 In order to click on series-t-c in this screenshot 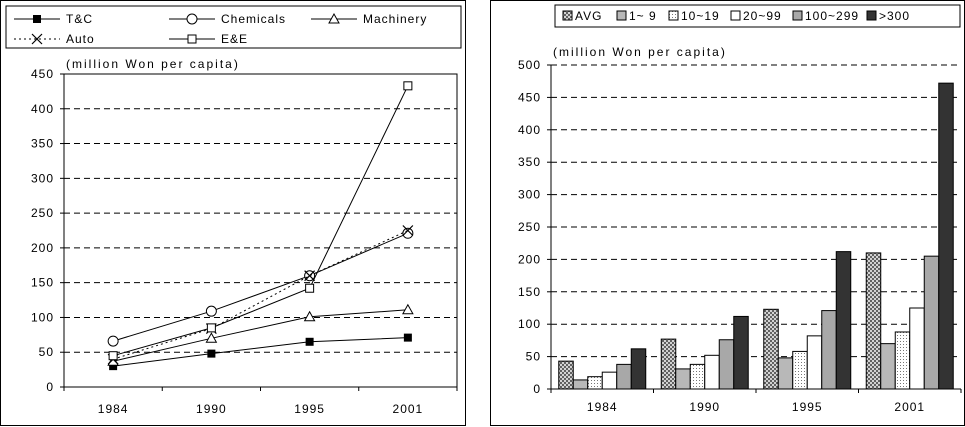, I will do `click(260, 352)`.